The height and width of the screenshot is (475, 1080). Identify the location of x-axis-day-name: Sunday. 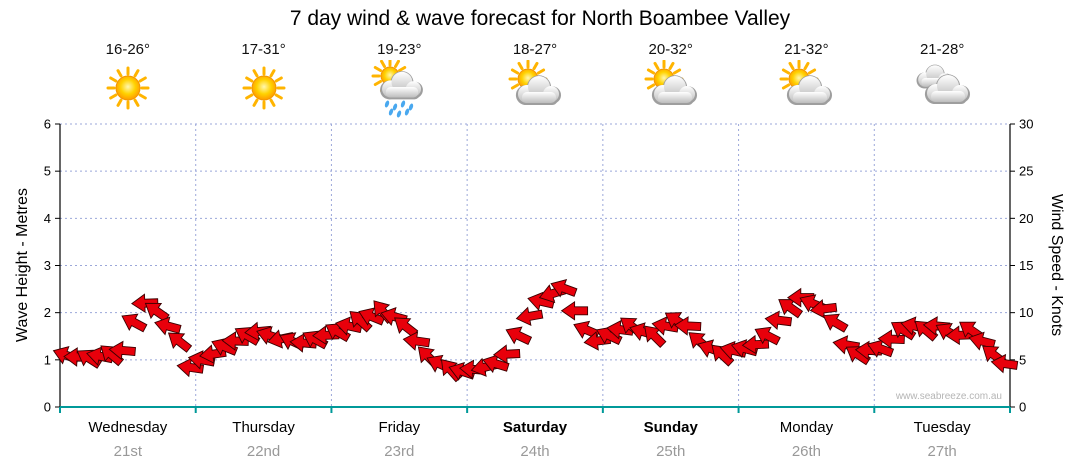
(670, 427).